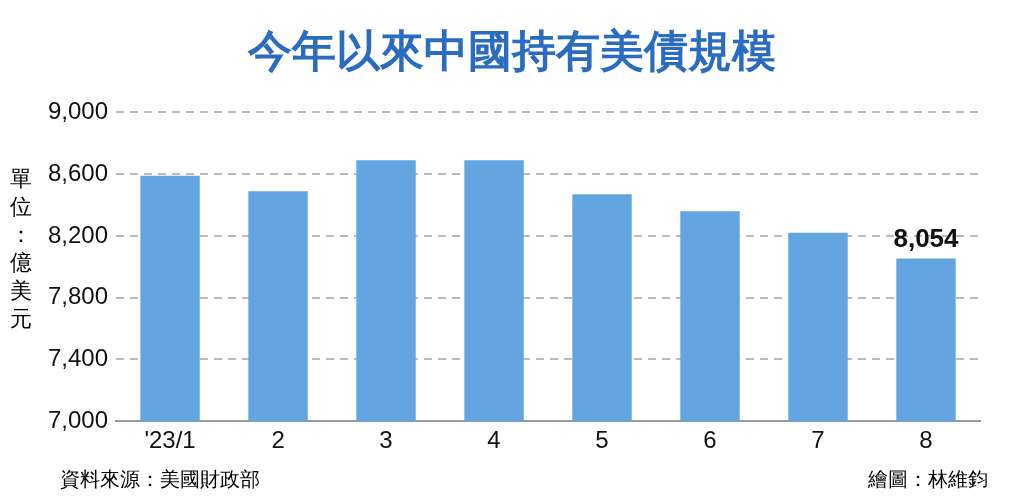 This screenshot has width=1024, height=503. I want to click on x-tick-label: 4, so click(494, 440).